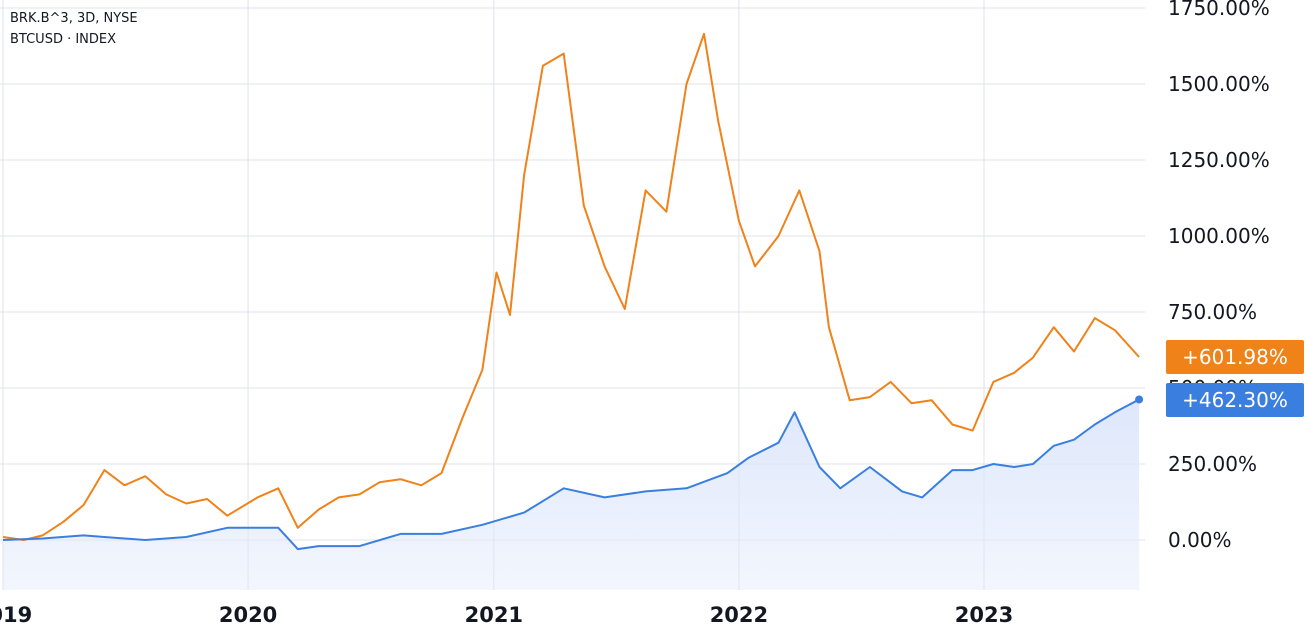 The height and width of the screenshot is (627, 1308). Describe the element at coordinates (1219, 236) in the screenshot. I see `y-tick-label: 1000.00%` at that location.